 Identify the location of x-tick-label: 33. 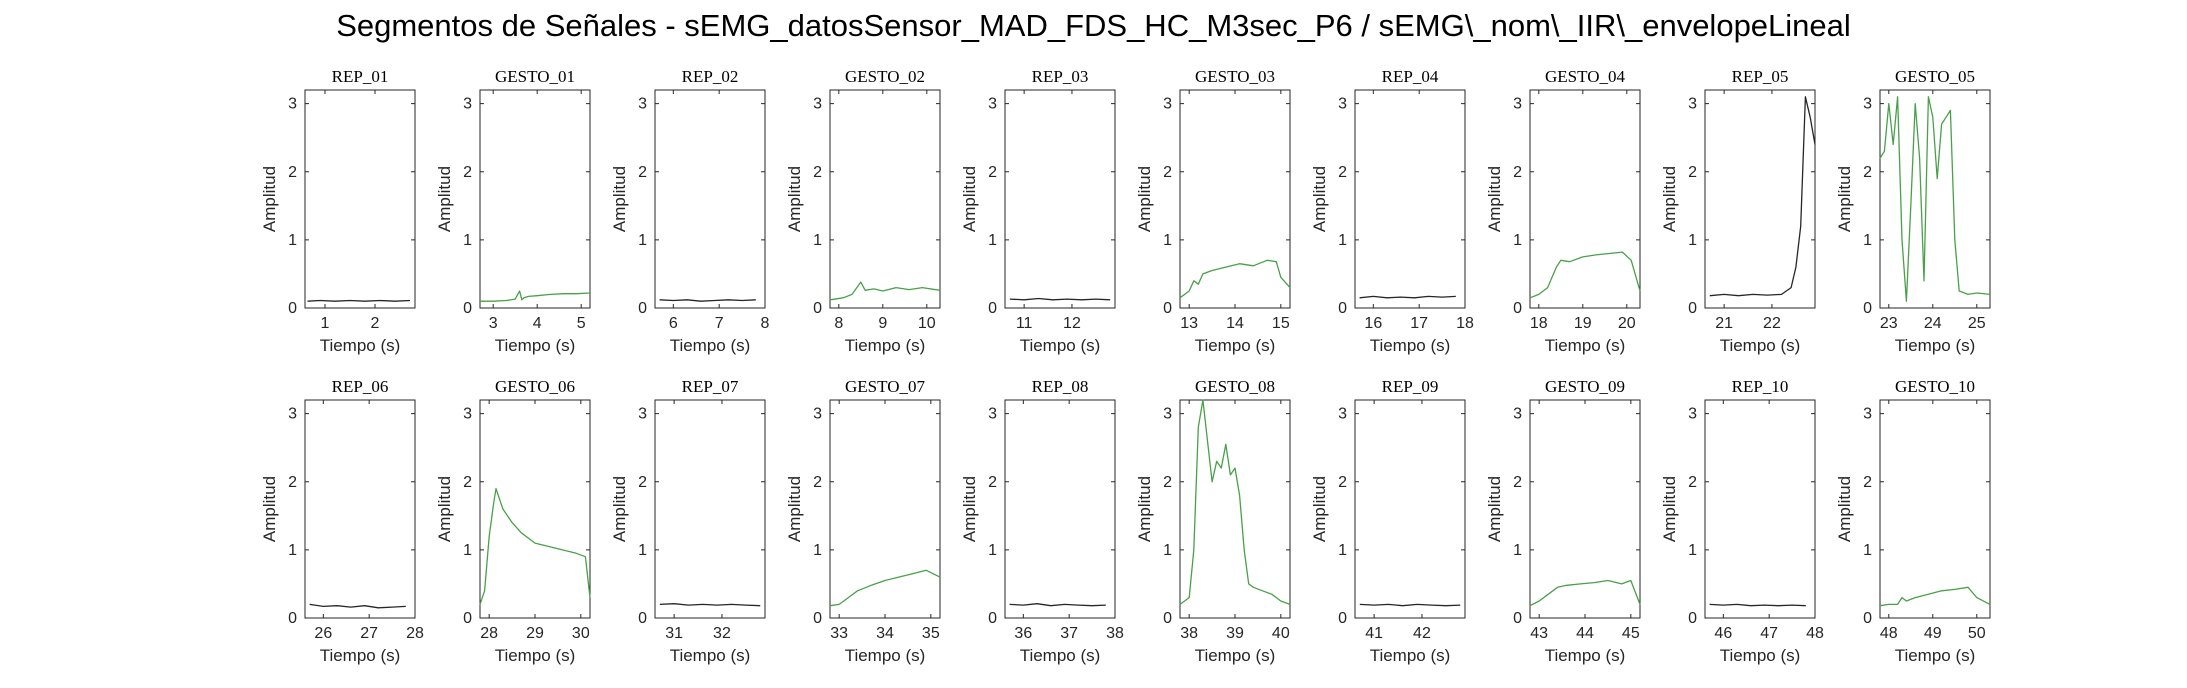
(839, 633).